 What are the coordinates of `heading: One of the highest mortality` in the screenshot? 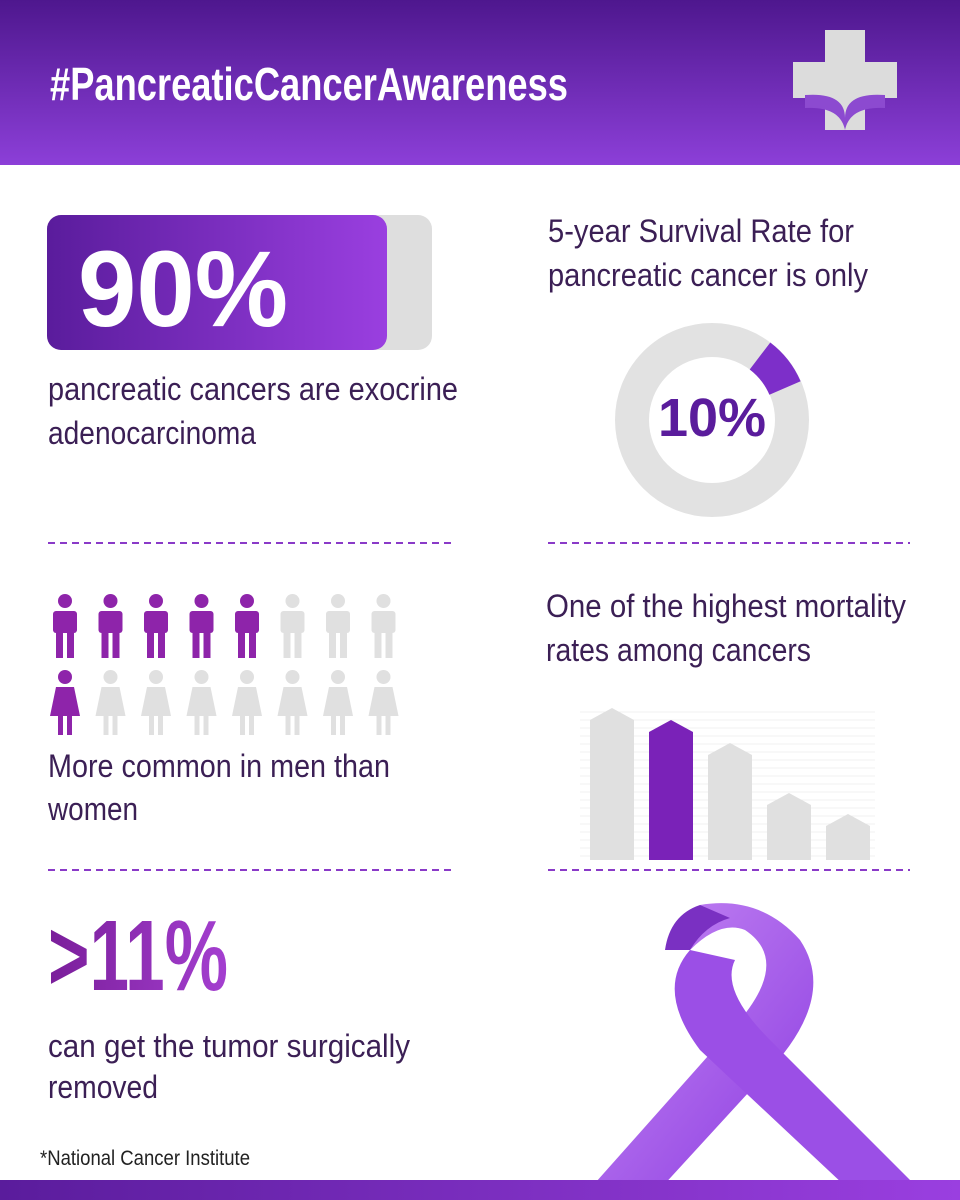 It's located at (726, 606).